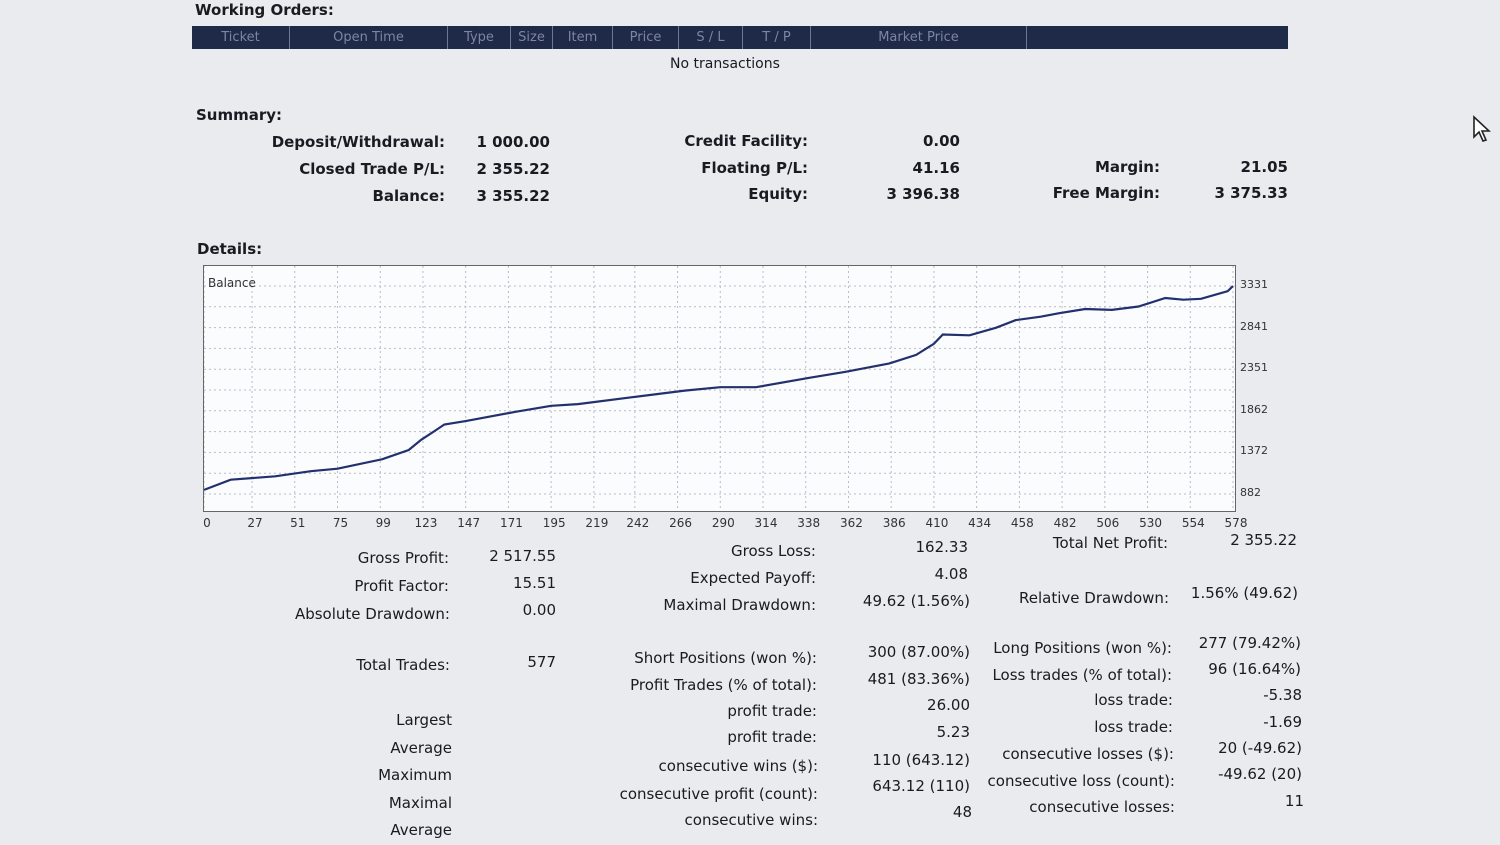 The width and height of the screenshot is (1500, 845). Describe the element at coordinates (725, 658) in the screenshot. I see `short-positions-label: Short Positions (won %):` at that location.